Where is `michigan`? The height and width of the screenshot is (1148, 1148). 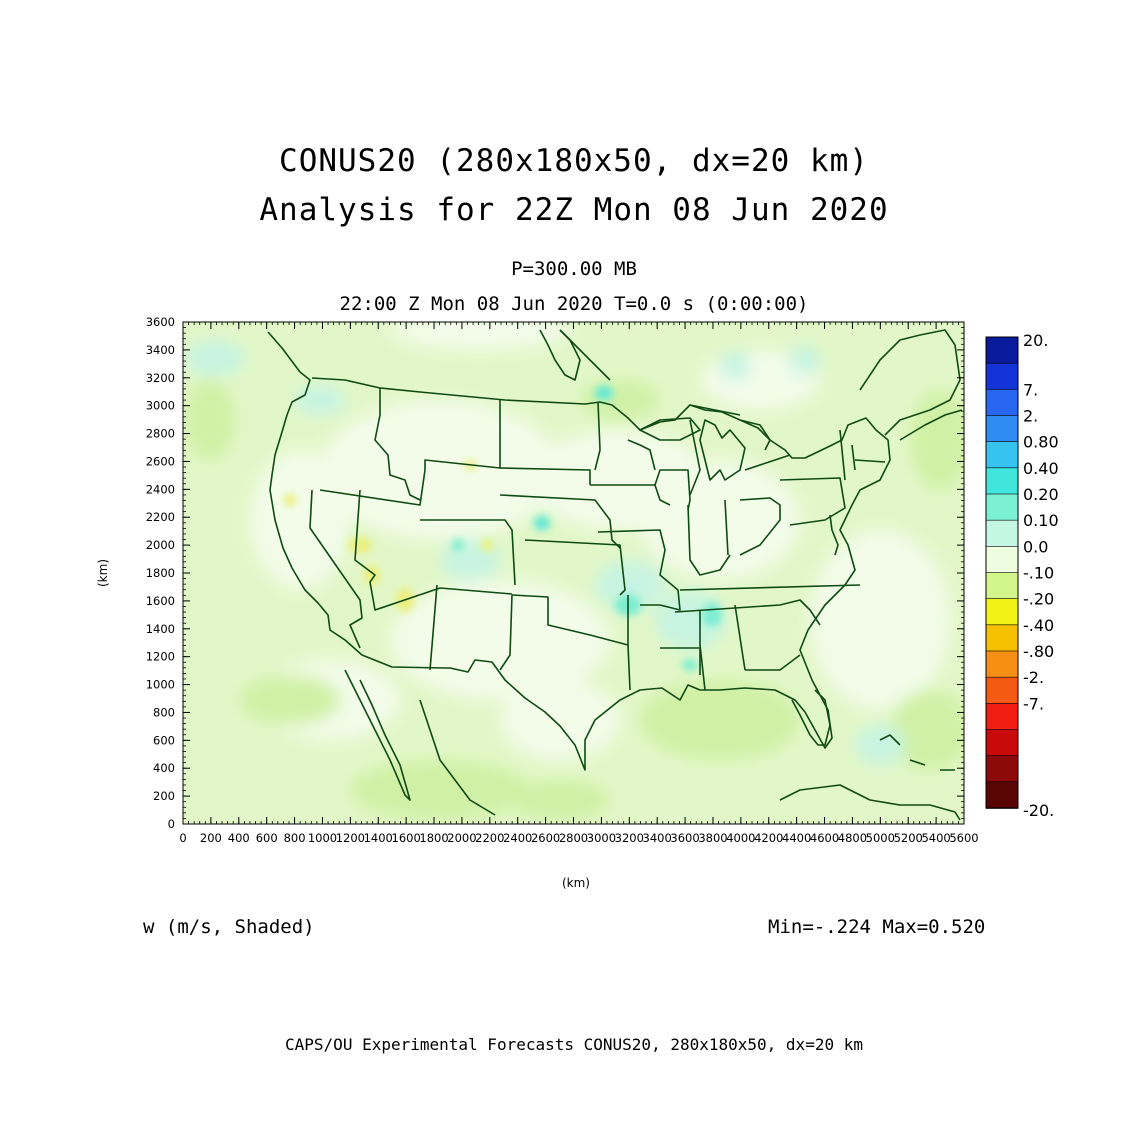 michigan is located at coordinates (722, 450).